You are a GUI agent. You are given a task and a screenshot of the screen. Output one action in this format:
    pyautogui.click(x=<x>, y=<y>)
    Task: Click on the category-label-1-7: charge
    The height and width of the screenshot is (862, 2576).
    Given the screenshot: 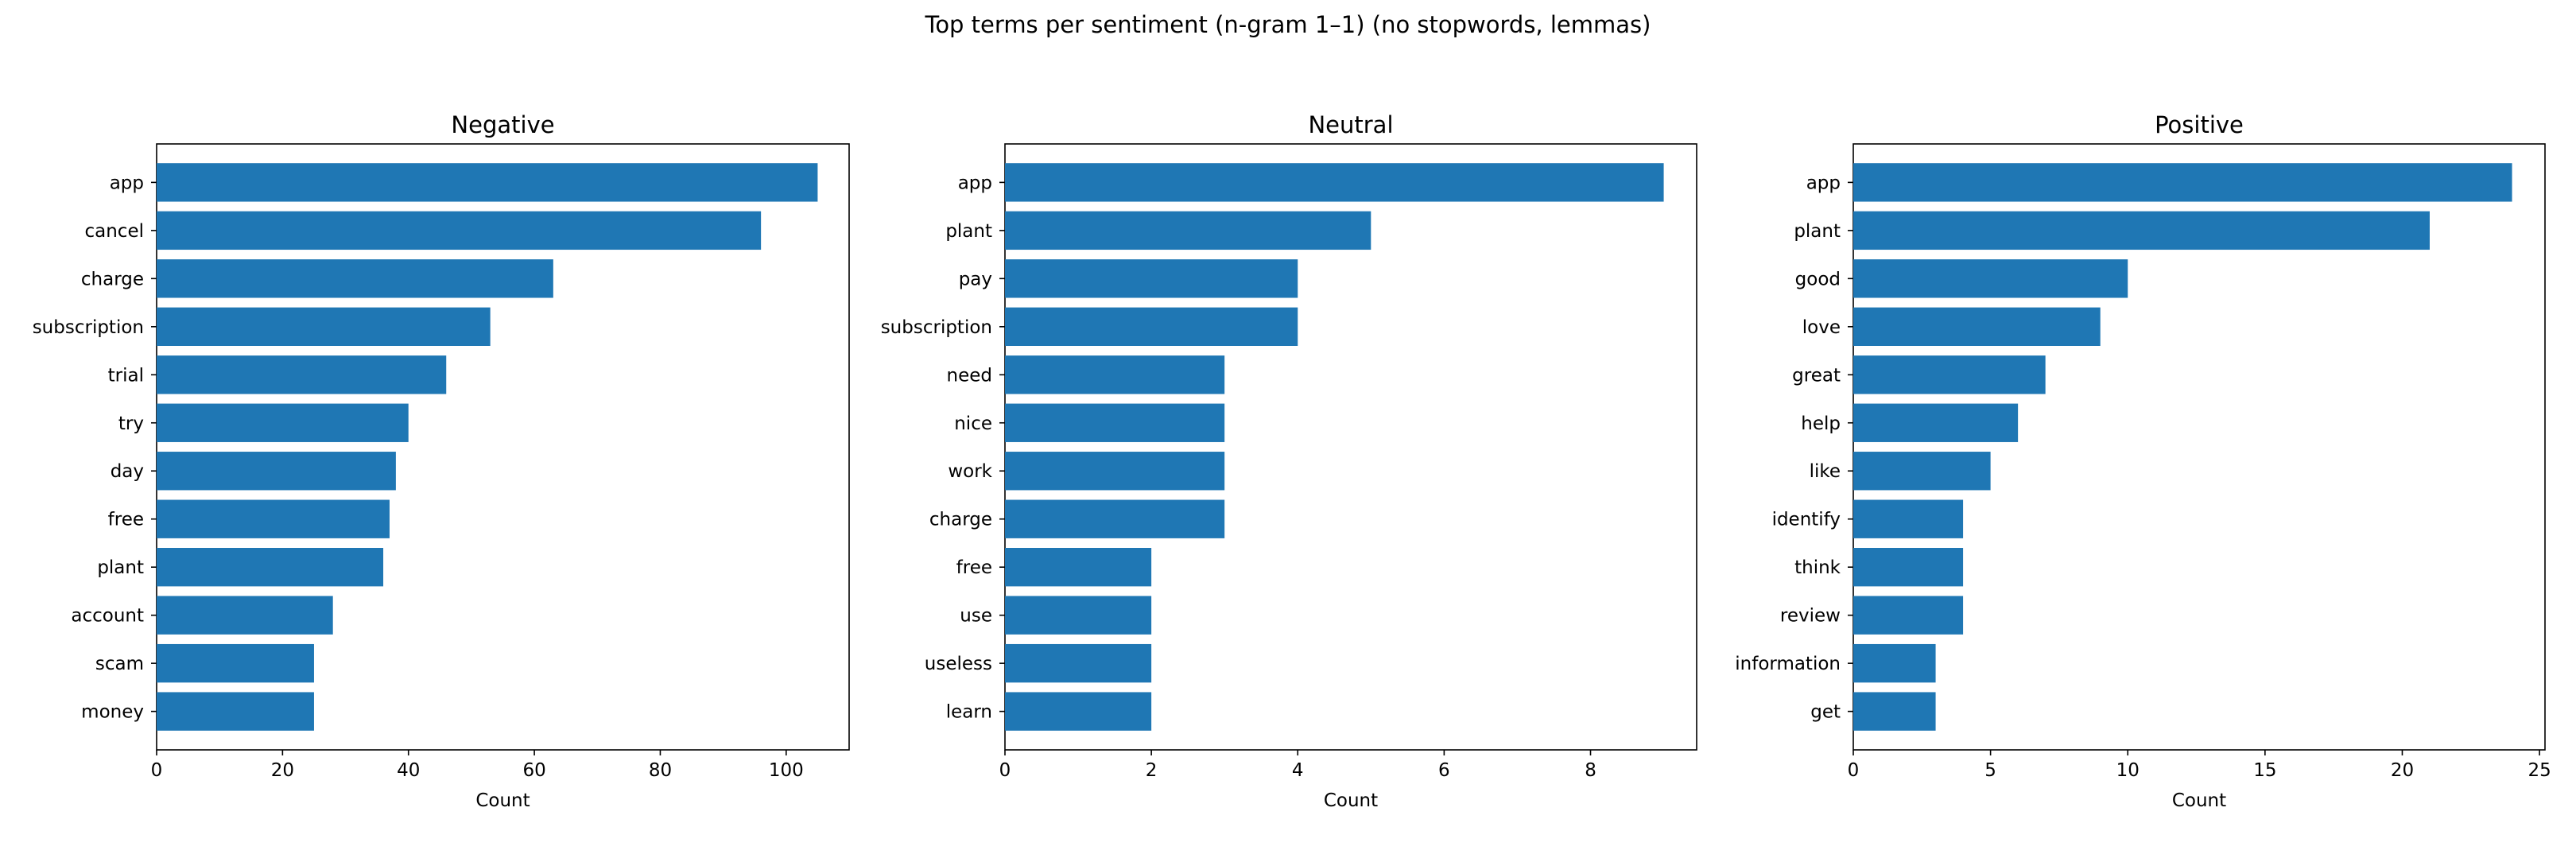 What is the action you would take?
    pyautogui.click(x=961, y=520)
    